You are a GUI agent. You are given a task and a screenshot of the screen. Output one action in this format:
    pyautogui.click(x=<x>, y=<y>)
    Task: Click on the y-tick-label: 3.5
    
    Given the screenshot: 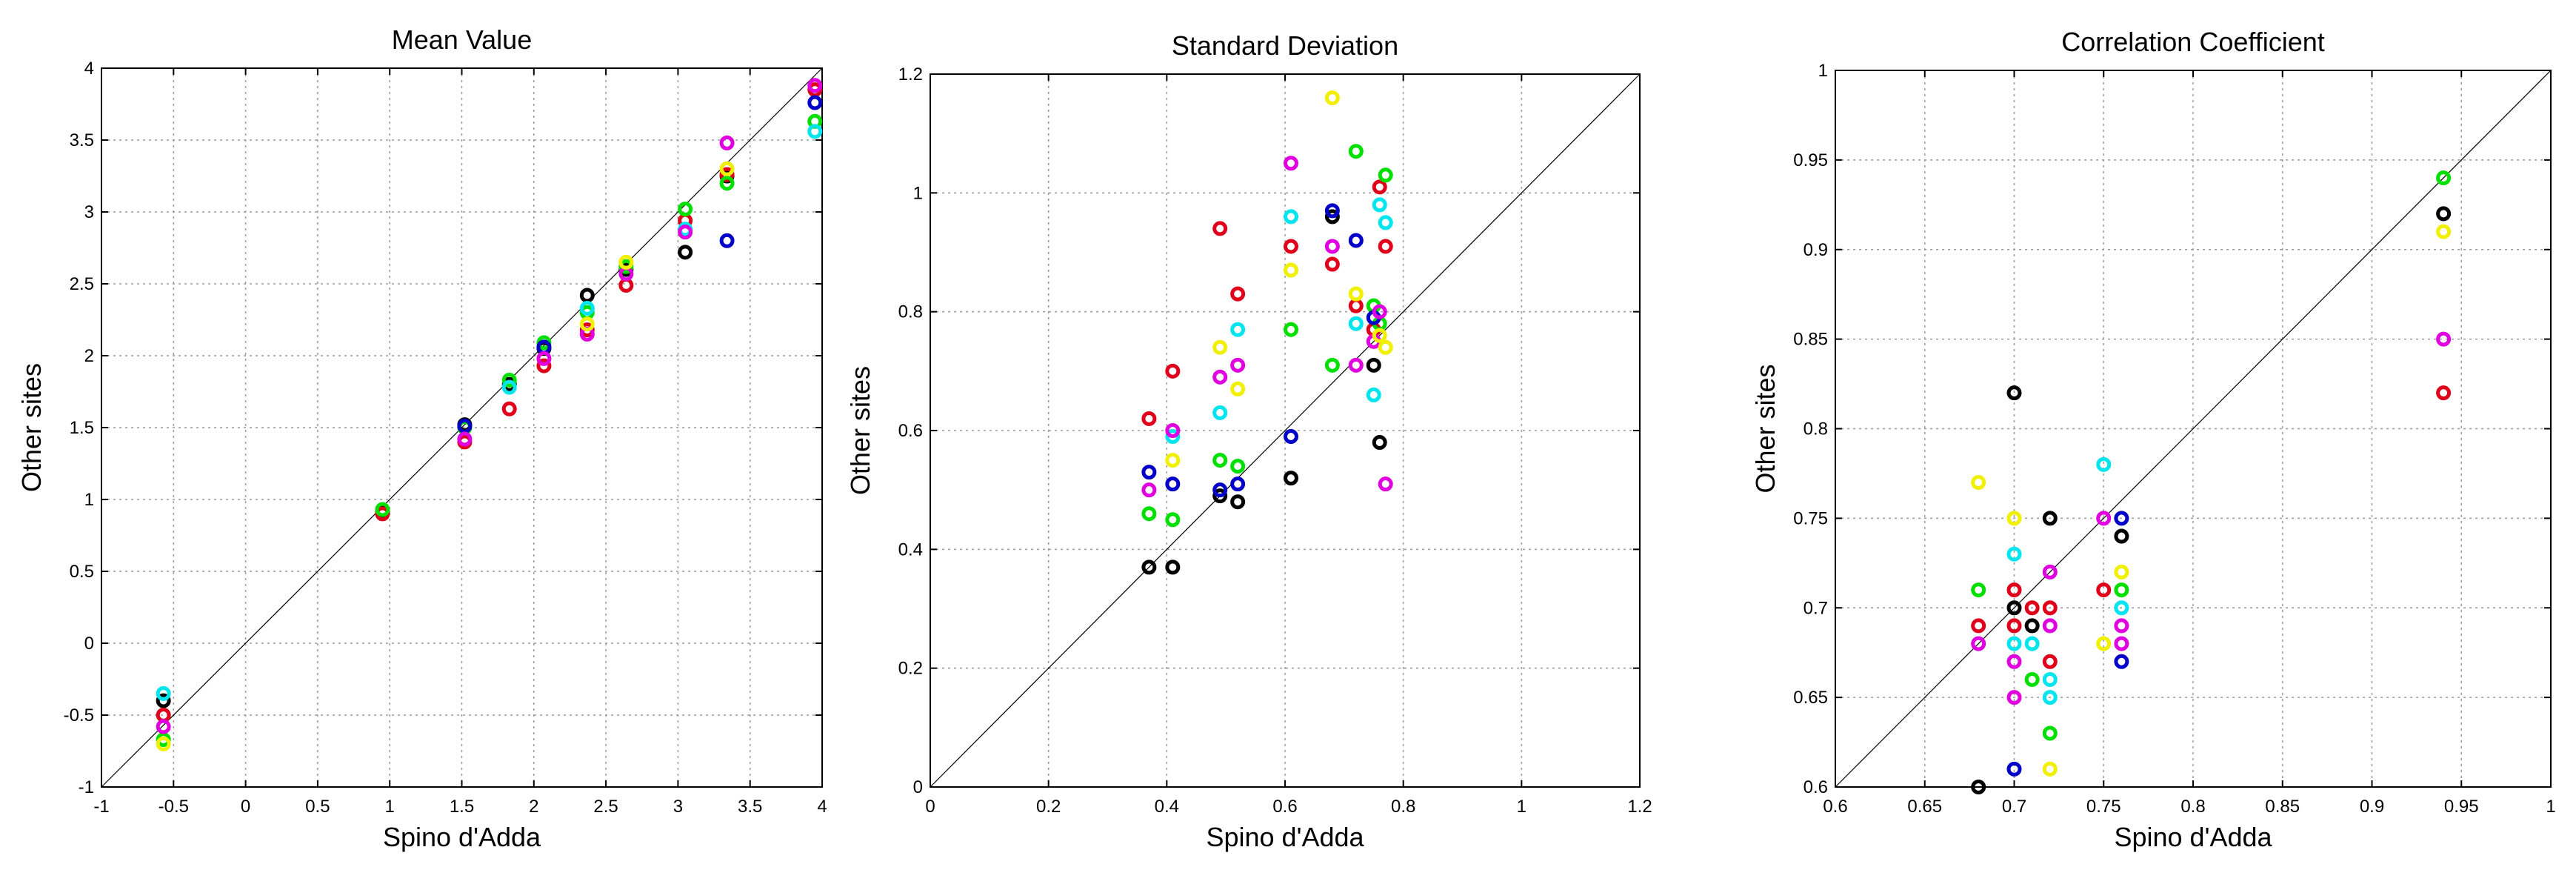 What is the action you would take?
    pyautogui.click(x=82, y=140)
    